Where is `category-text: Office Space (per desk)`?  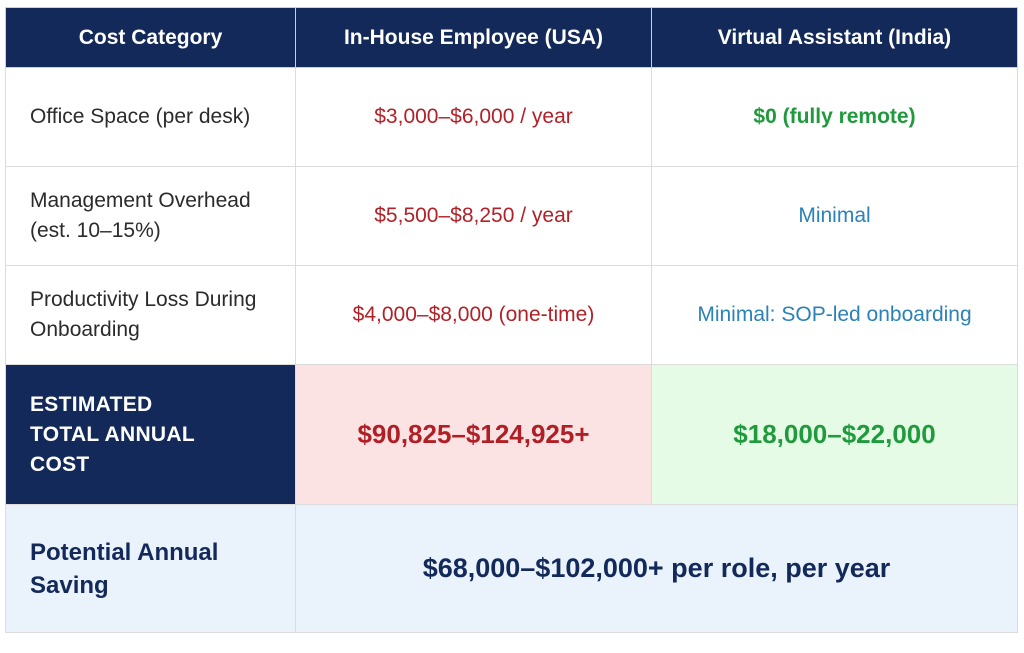 category-text: Office Space (per desk) is located at coordinates (140, 116).